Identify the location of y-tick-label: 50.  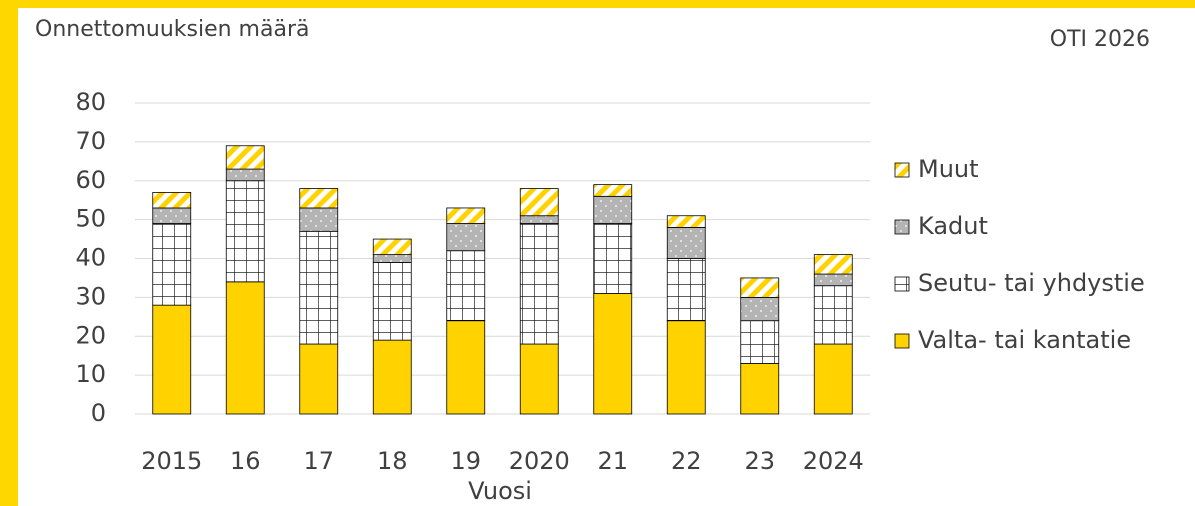
(90, 219).